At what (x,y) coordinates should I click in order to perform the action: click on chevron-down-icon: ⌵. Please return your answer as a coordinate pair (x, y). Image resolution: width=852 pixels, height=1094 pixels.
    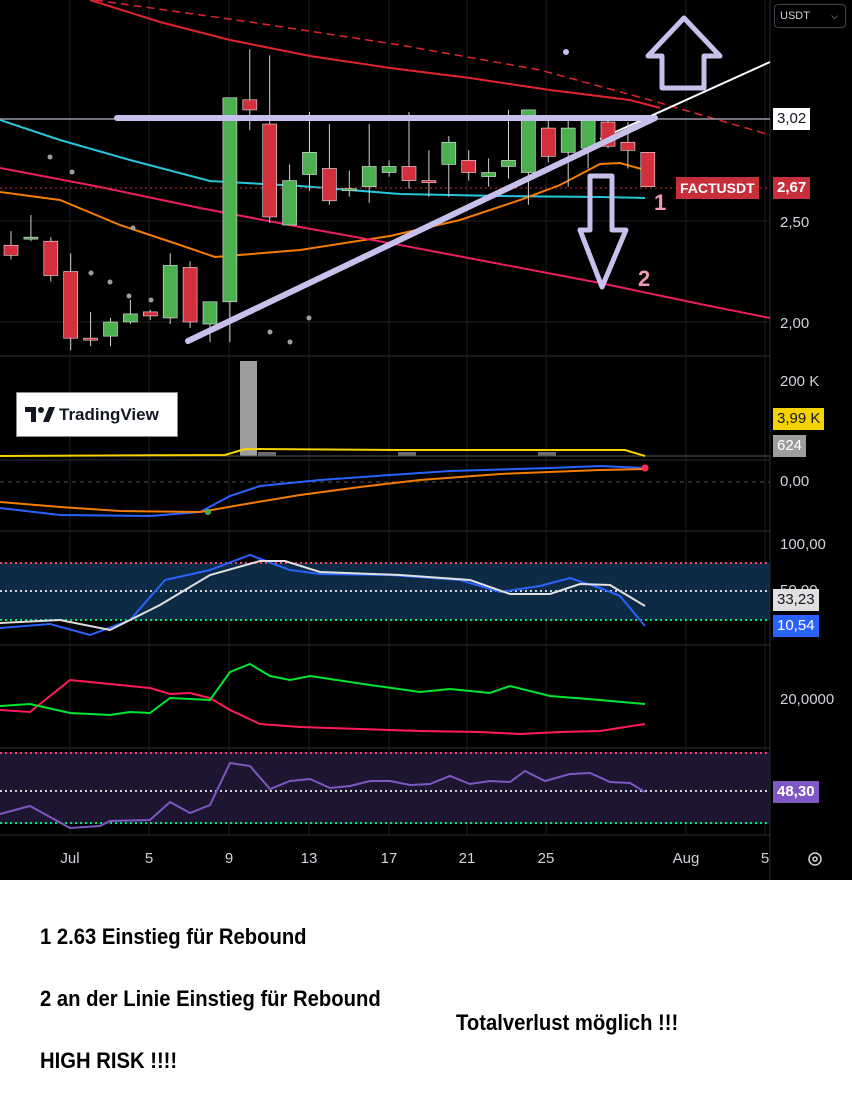
    Looking at the image, I should click on (834, 16).